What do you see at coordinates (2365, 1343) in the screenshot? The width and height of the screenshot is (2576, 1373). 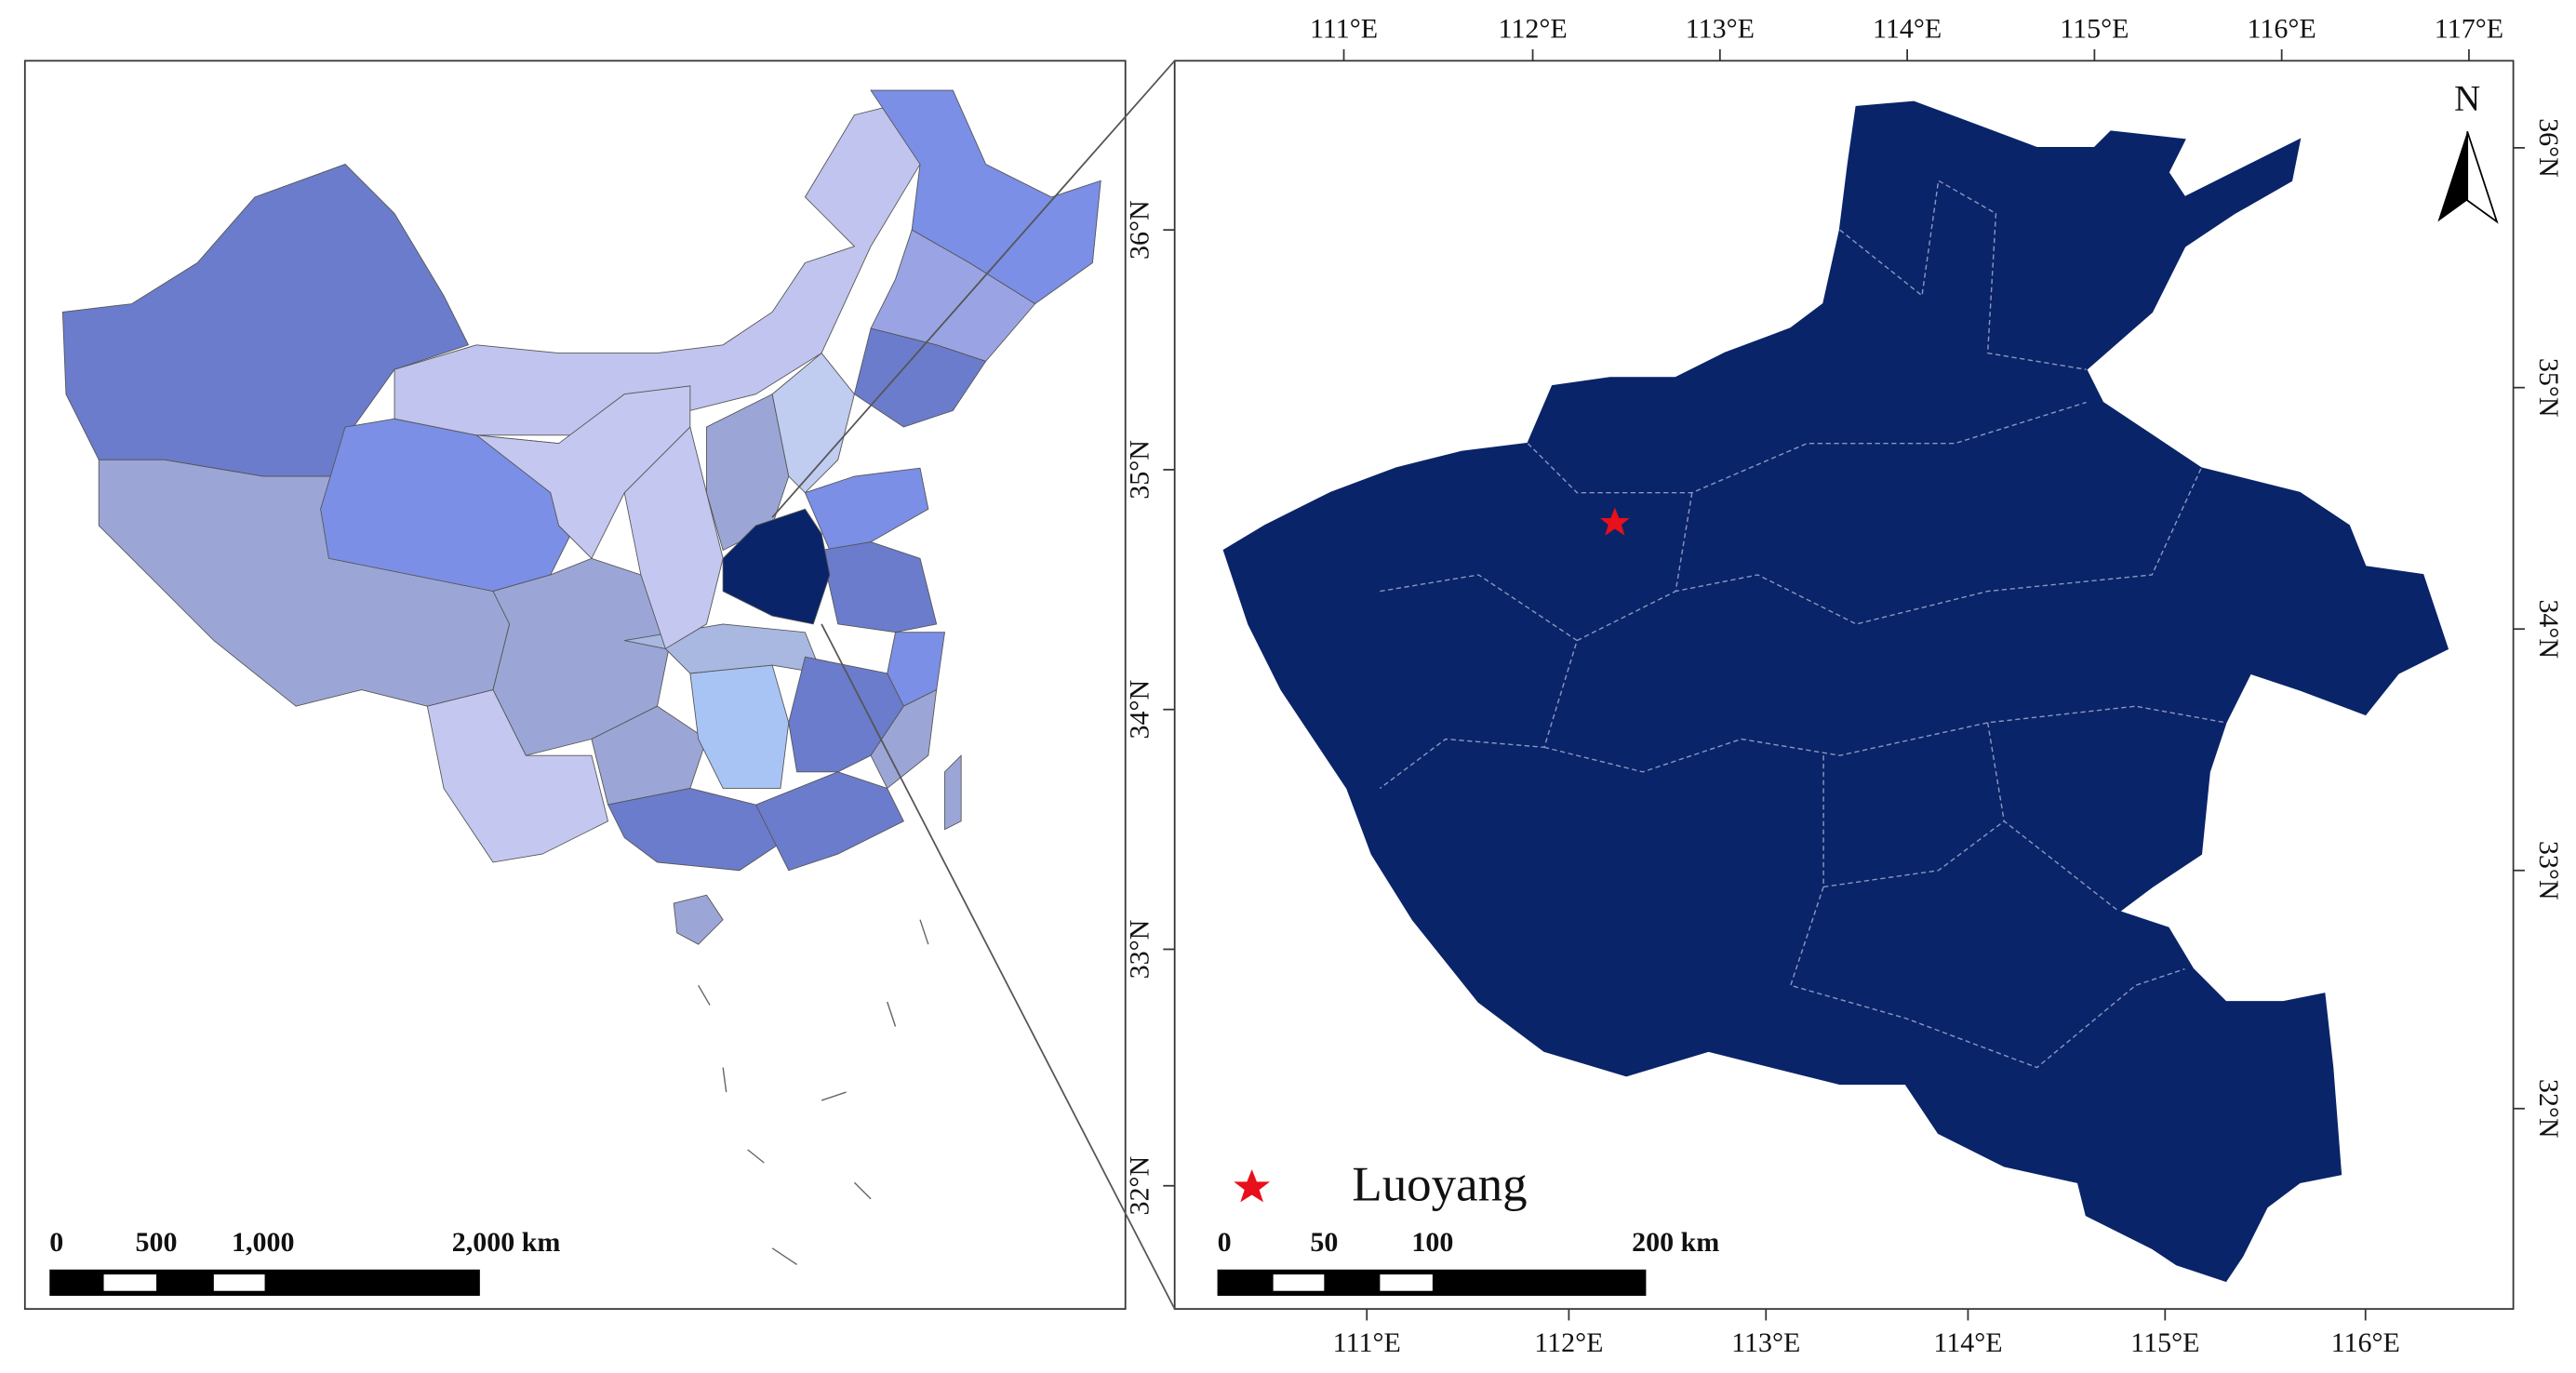 I see `bottom-tick-label: 116°E` at bounding box center [2365, 1343].